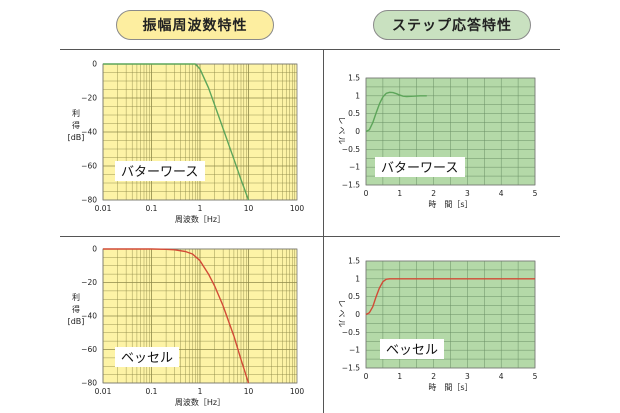  Describe the element at coordinates (354, 261) in the screenshot. I see `step-bessel-y-tick-label: 1.5` at that location.